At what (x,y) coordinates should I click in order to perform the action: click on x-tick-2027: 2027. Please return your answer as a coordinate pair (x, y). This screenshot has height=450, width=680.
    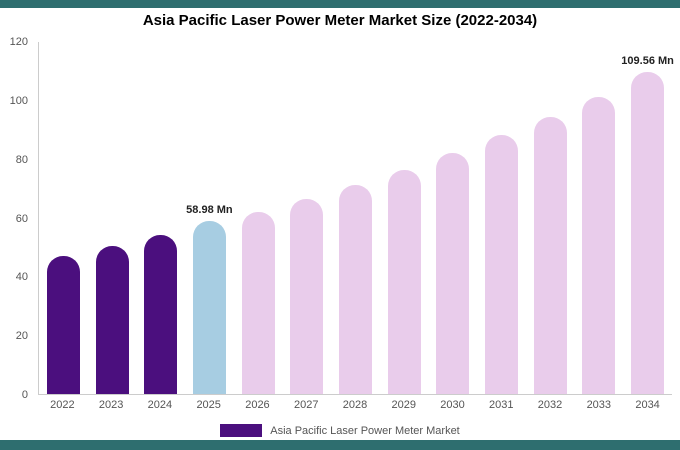
    Looking at the image, I should click on (306, 405).